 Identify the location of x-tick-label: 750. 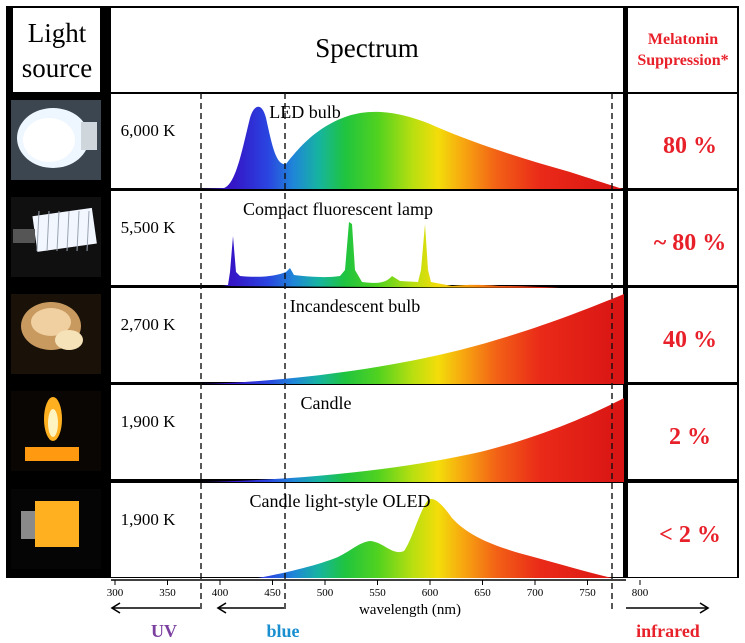
(587, 593).